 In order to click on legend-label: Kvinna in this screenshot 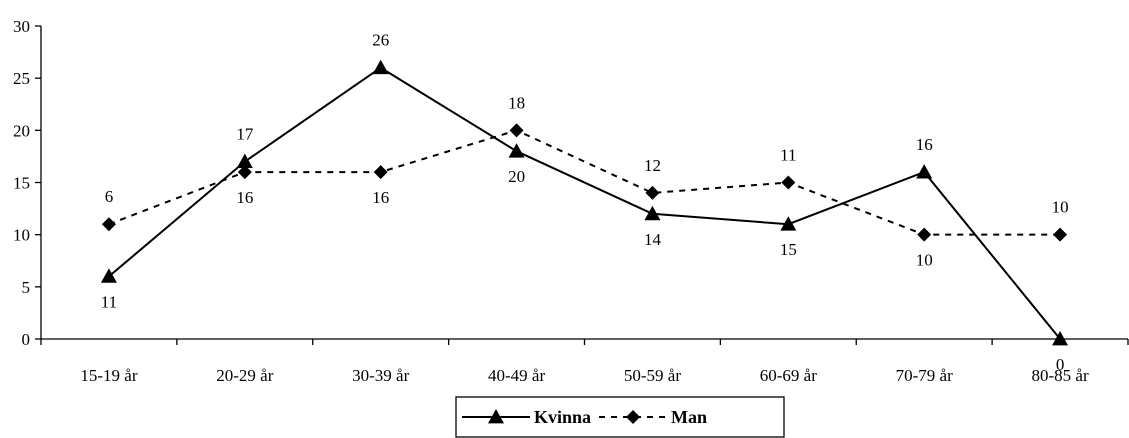, I will do `click(562, 417)`.